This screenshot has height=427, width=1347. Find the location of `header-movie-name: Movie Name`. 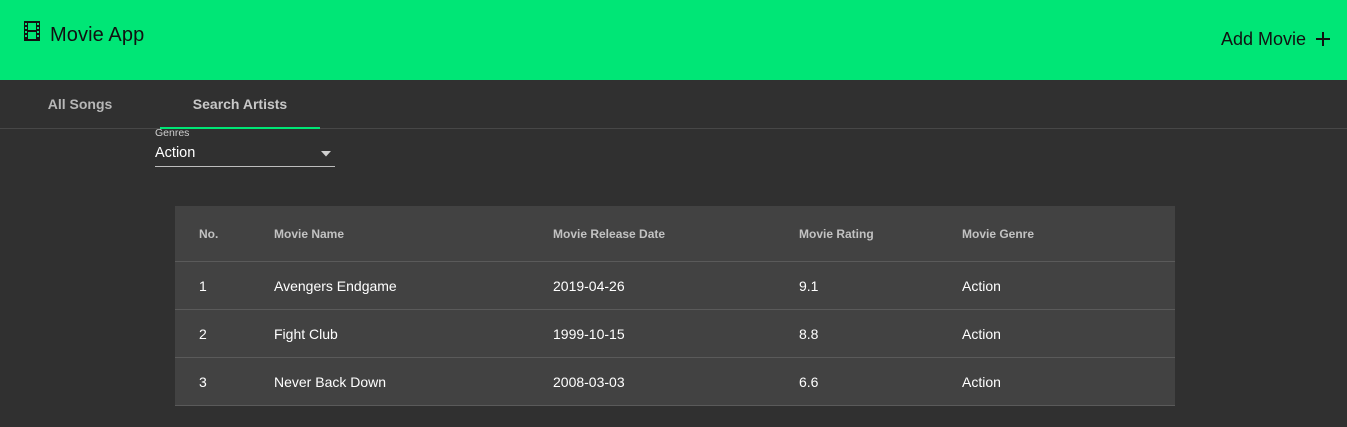

header-movie-name: Movie Name is located at coordinates (309, 233).